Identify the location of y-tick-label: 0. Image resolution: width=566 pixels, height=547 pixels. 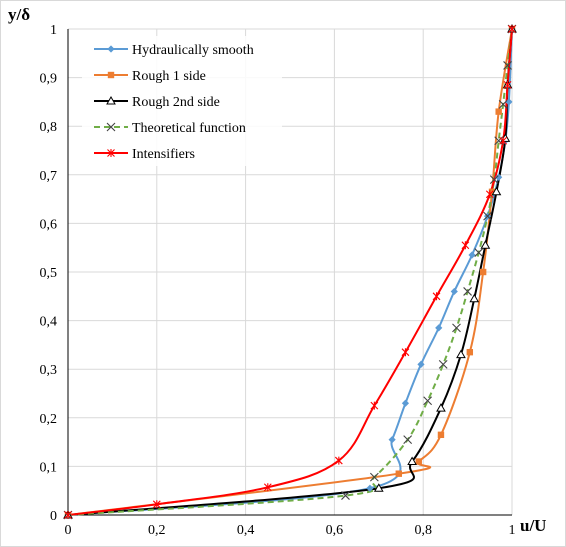
(53, 516).